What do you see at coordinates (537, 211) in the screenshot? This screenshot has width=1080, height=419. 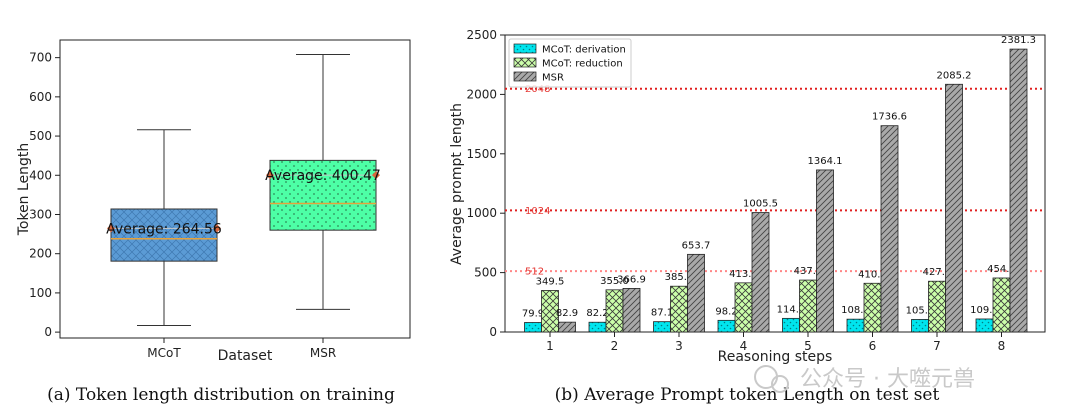 I see `reference-line-label: 1024` at bounding box center [537, 211].